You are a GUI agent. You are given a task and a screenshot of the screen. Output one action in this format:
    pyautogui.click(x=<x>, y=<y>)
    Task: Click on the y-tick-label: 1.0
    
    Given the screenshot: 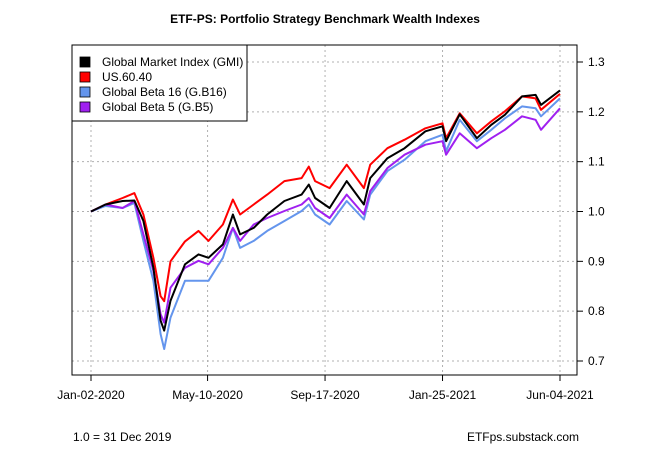 What is the action you would take?
    pyautogui.click(x=596, y=212)
    